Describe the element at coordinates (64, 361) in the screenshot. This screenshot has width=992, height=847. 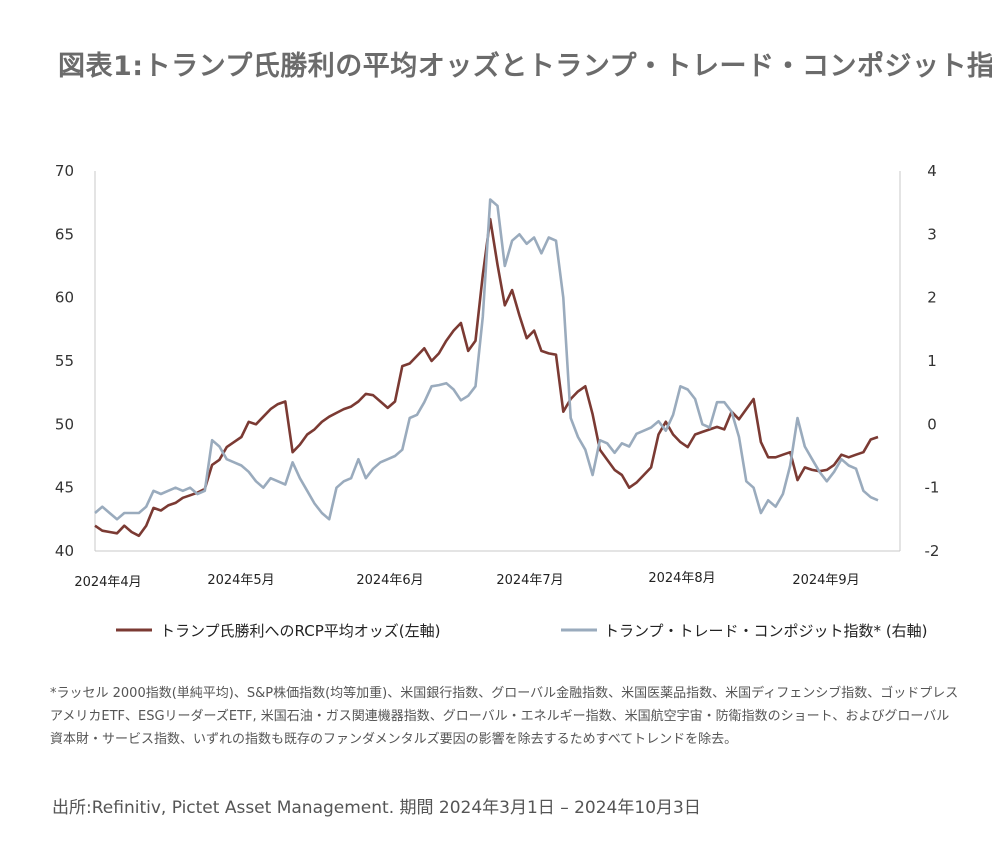
I see `left-tick-label: 55` at that location.